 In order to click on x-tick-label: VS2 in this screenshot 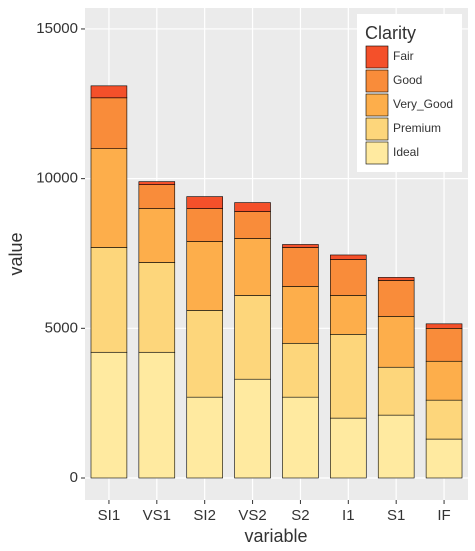, I will do `click(252, 515)`.